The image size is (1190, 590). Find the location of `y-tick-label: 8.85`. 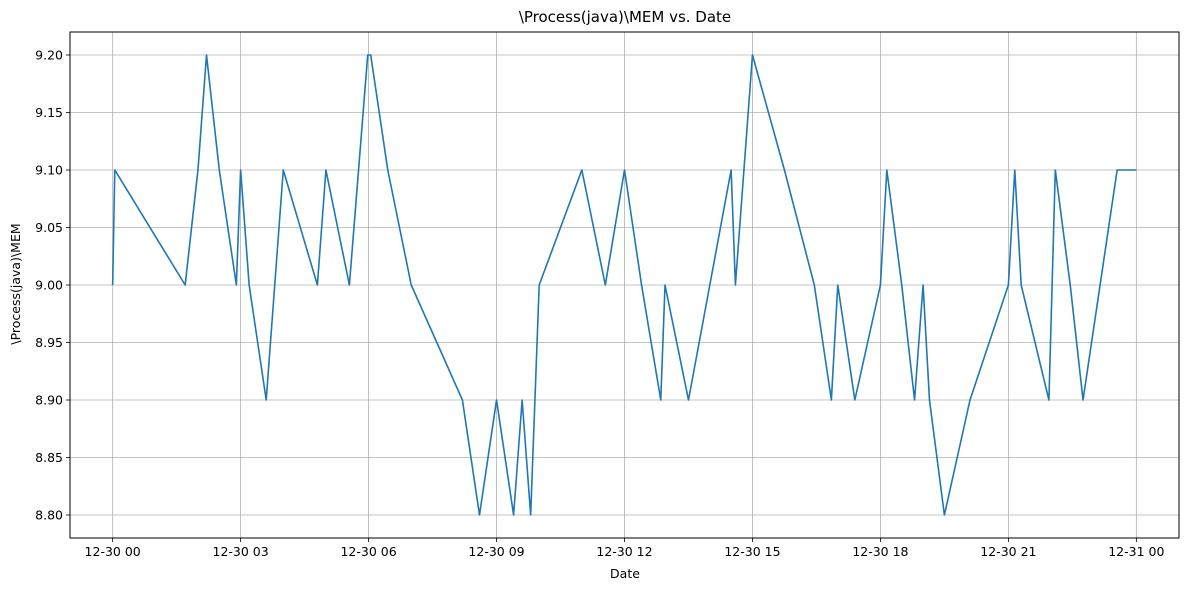

y-tick-label: 8.85 is located at coordinates (49, 457).